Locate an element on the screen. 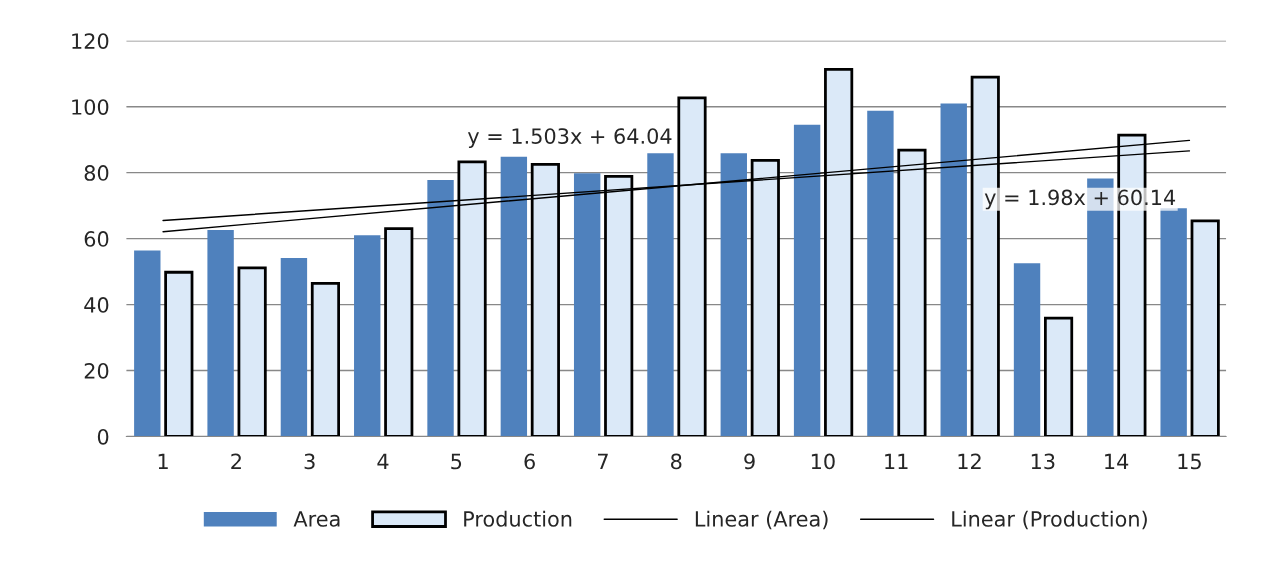 The height and width of the screenshot is (582, 1264). x-tick-label: 2 is located at coordinates (236, 461).